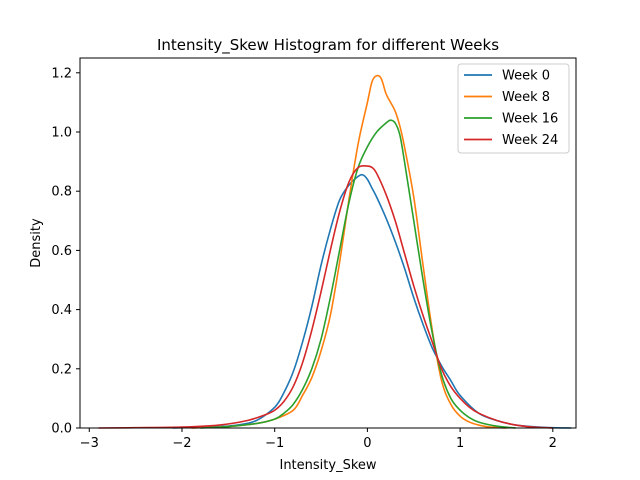  What do you see at coordinates (530, 140) in the screenshot?
I see `legend-label-3: Week 24` at bounding box center [530, 140].